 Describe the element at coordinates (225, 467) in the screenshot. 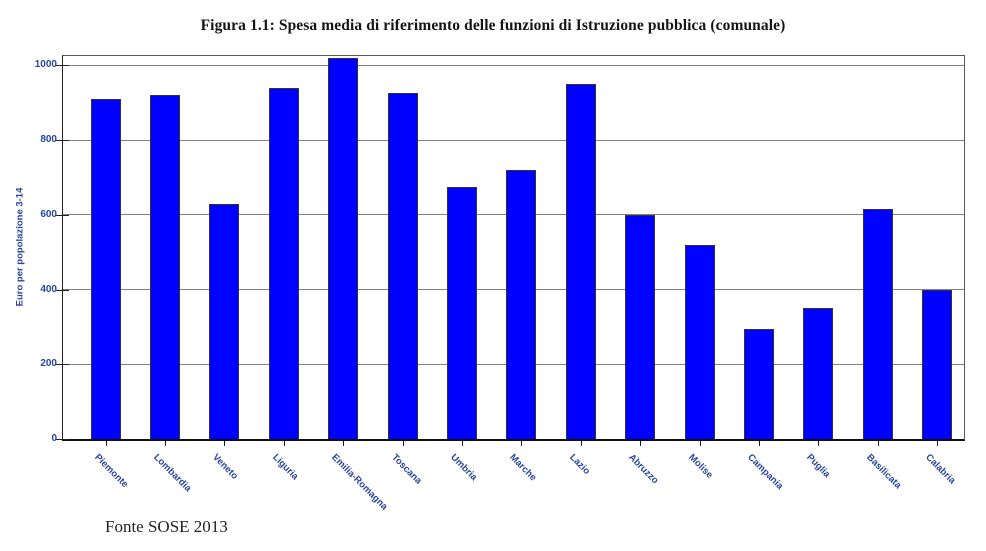

I see `x-tick-label-veneto: Veneto` at that location.